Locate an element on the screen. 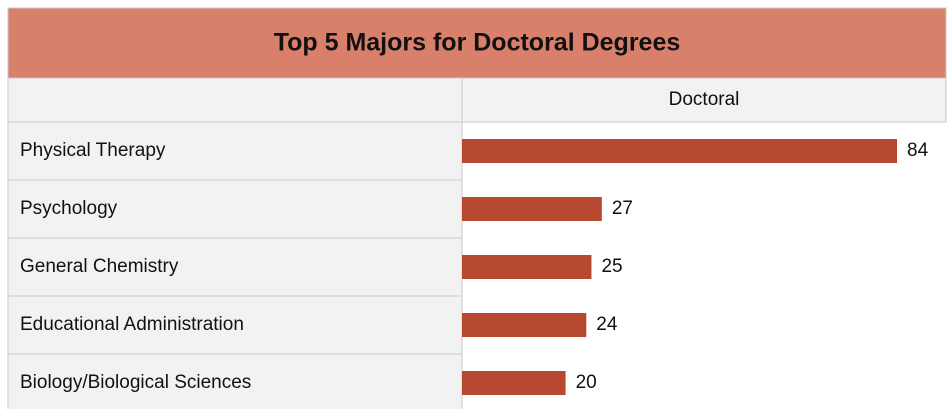 The height and width of the screenshot is (409, 948). value-label: 24 is located at coordinates (607, 324).